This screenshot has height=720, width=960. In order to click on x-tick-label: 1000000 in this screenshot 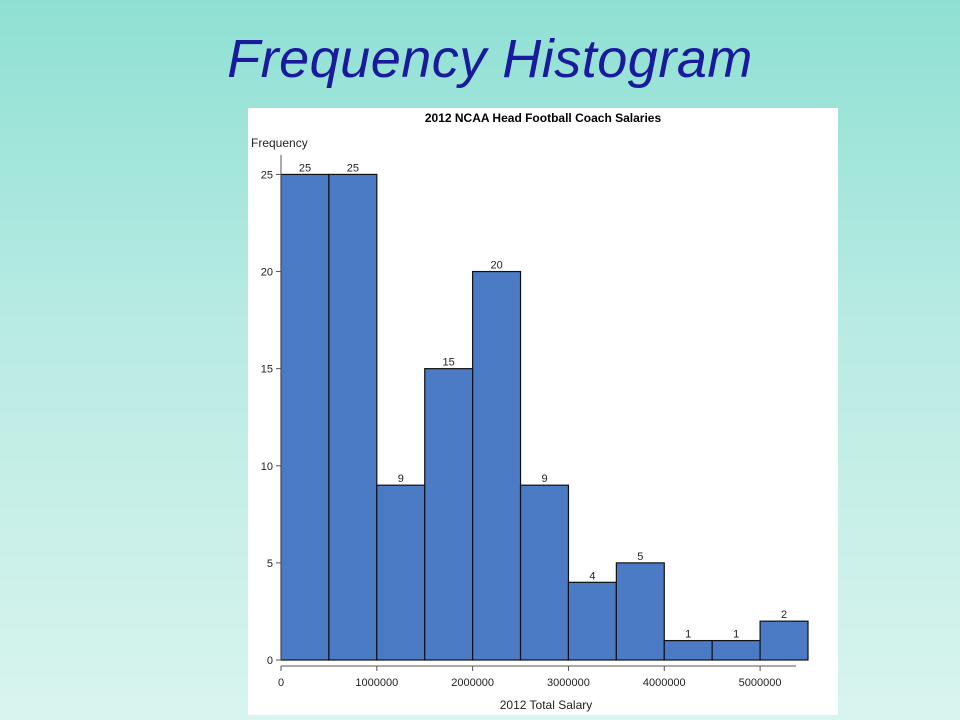, I will do `click(376, 683)`.